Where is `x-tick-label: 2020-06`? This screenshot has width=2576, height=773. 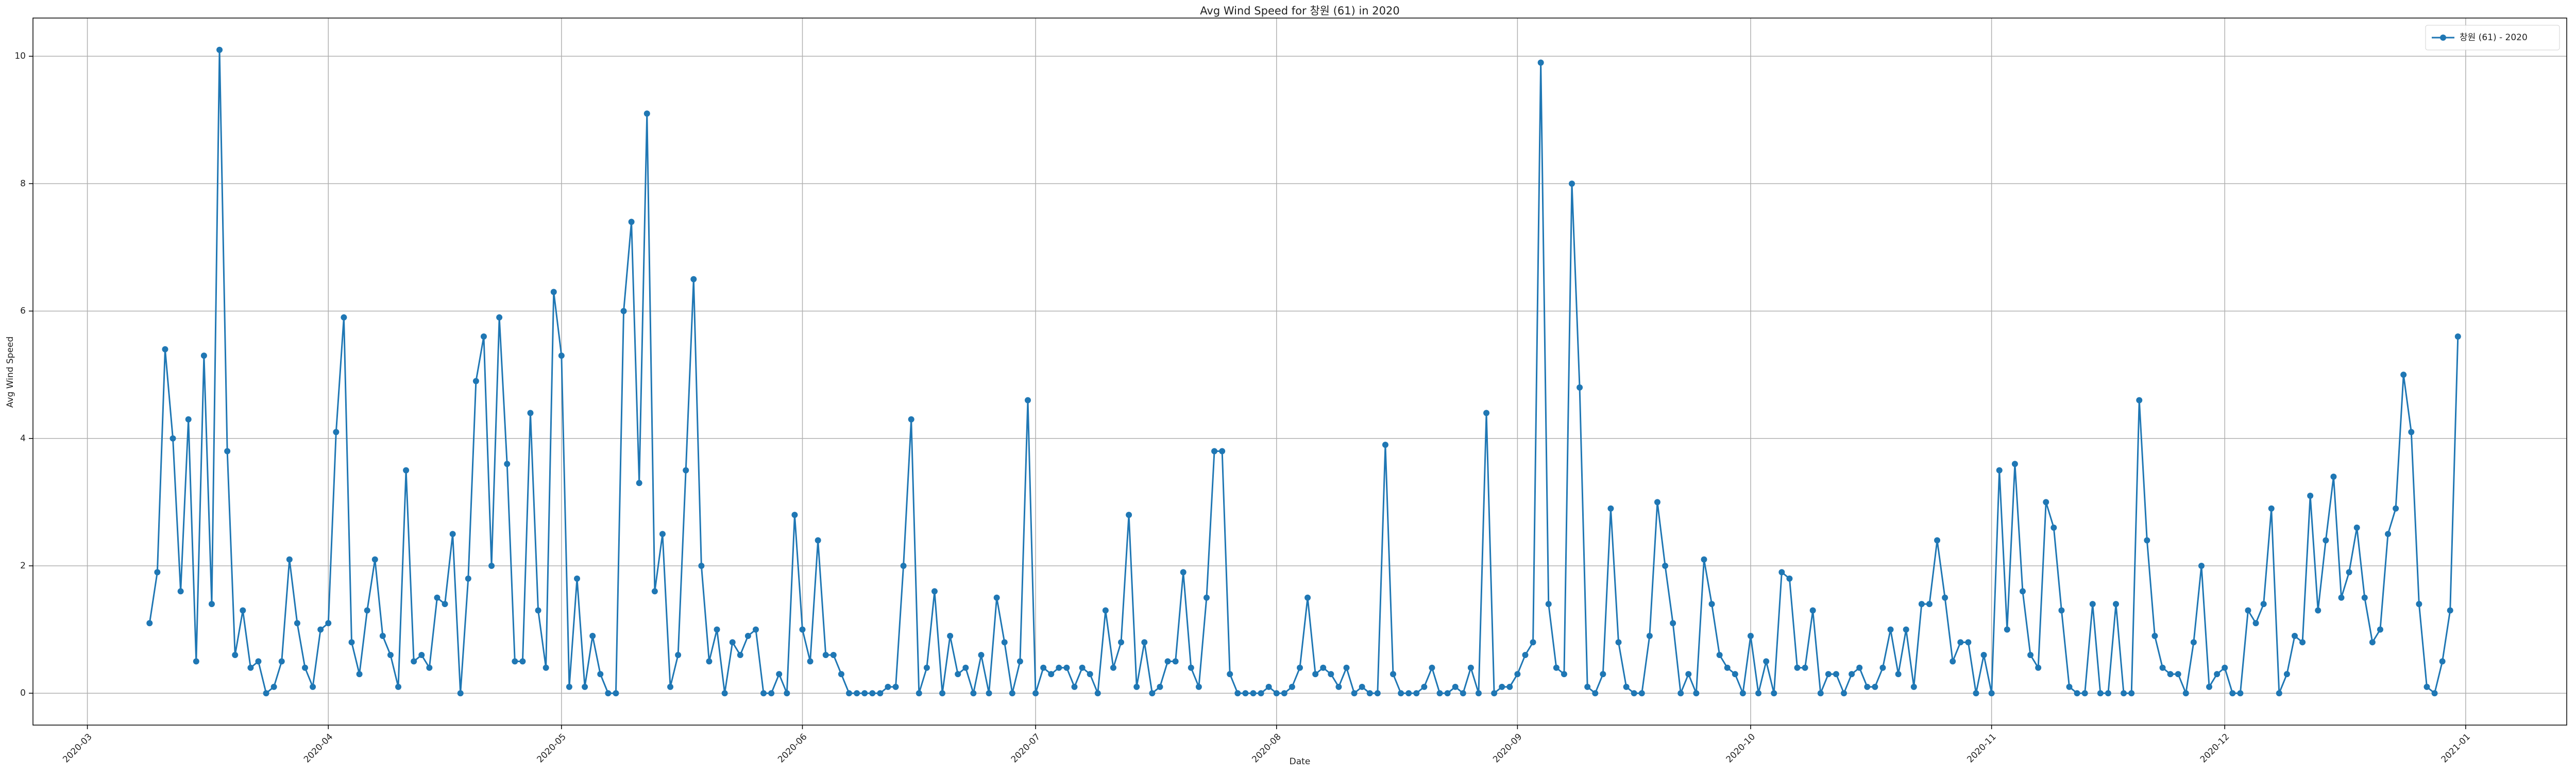
x-tick-label: 2020-06 is located at coordinates (792, 748).